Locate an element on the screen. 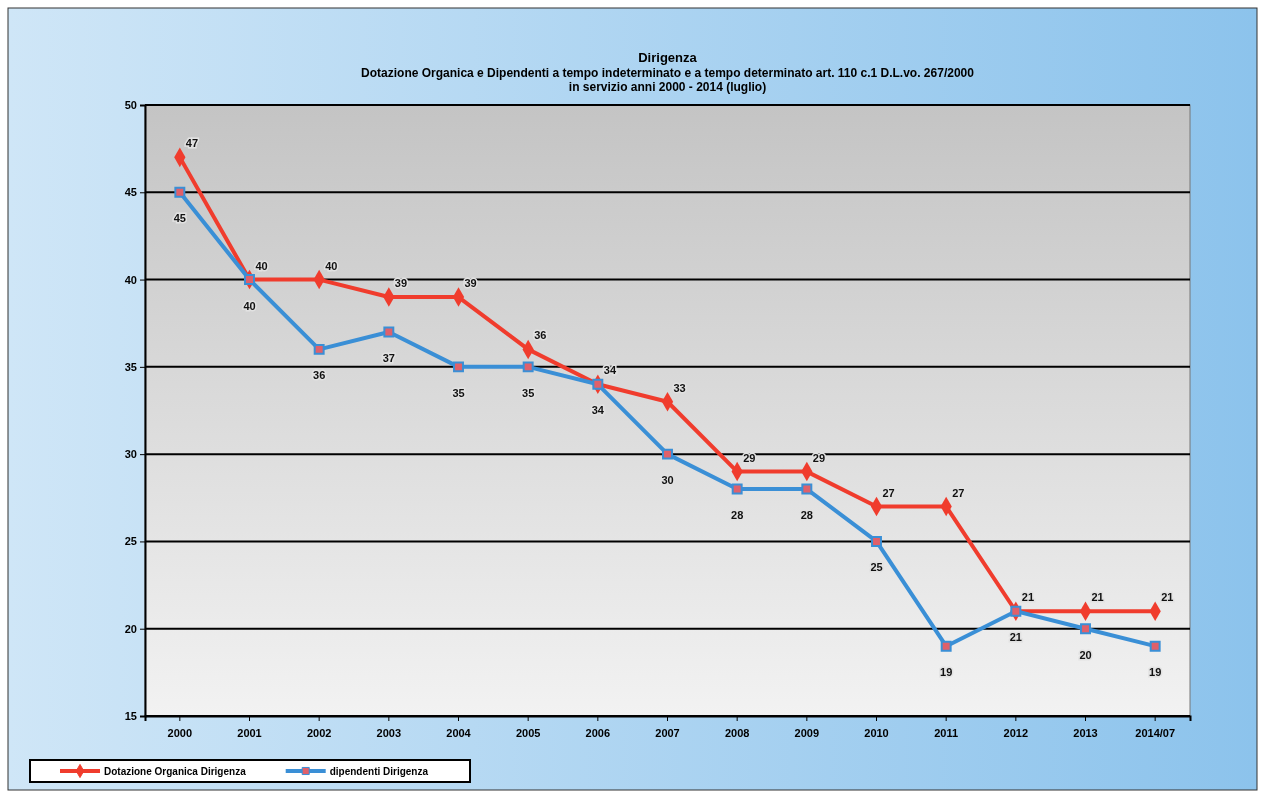  data-label: 45 is located at coordinates (179, 218).